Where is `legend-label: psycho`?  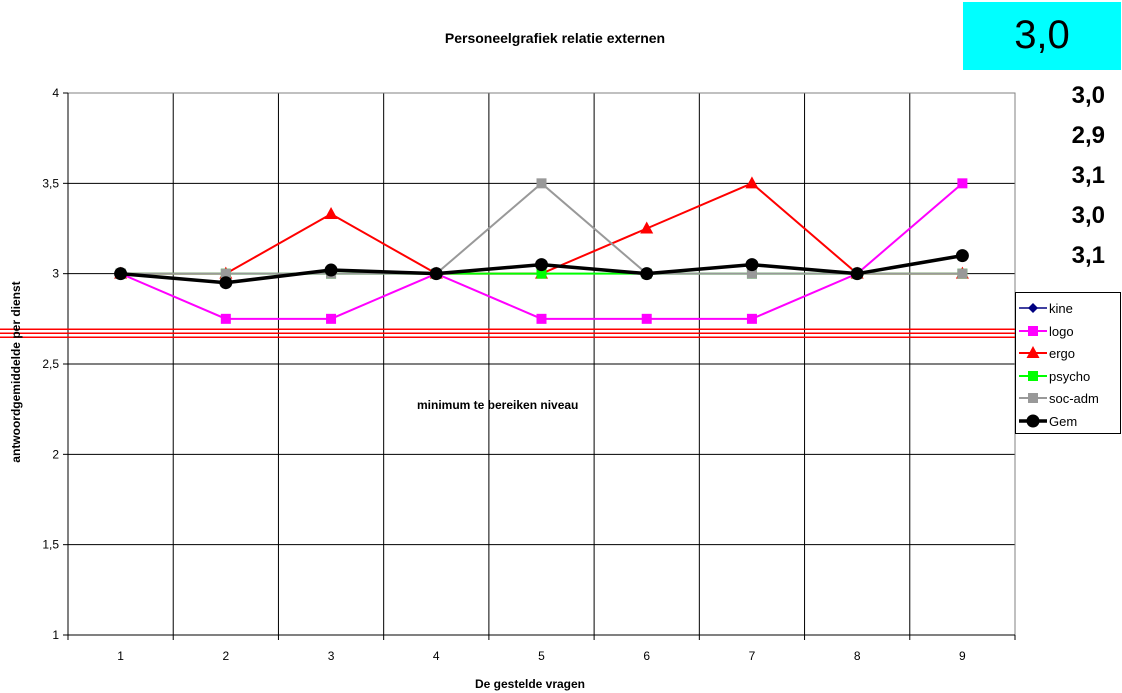
legend-label: psycho is located at coordinates (1070, 376).